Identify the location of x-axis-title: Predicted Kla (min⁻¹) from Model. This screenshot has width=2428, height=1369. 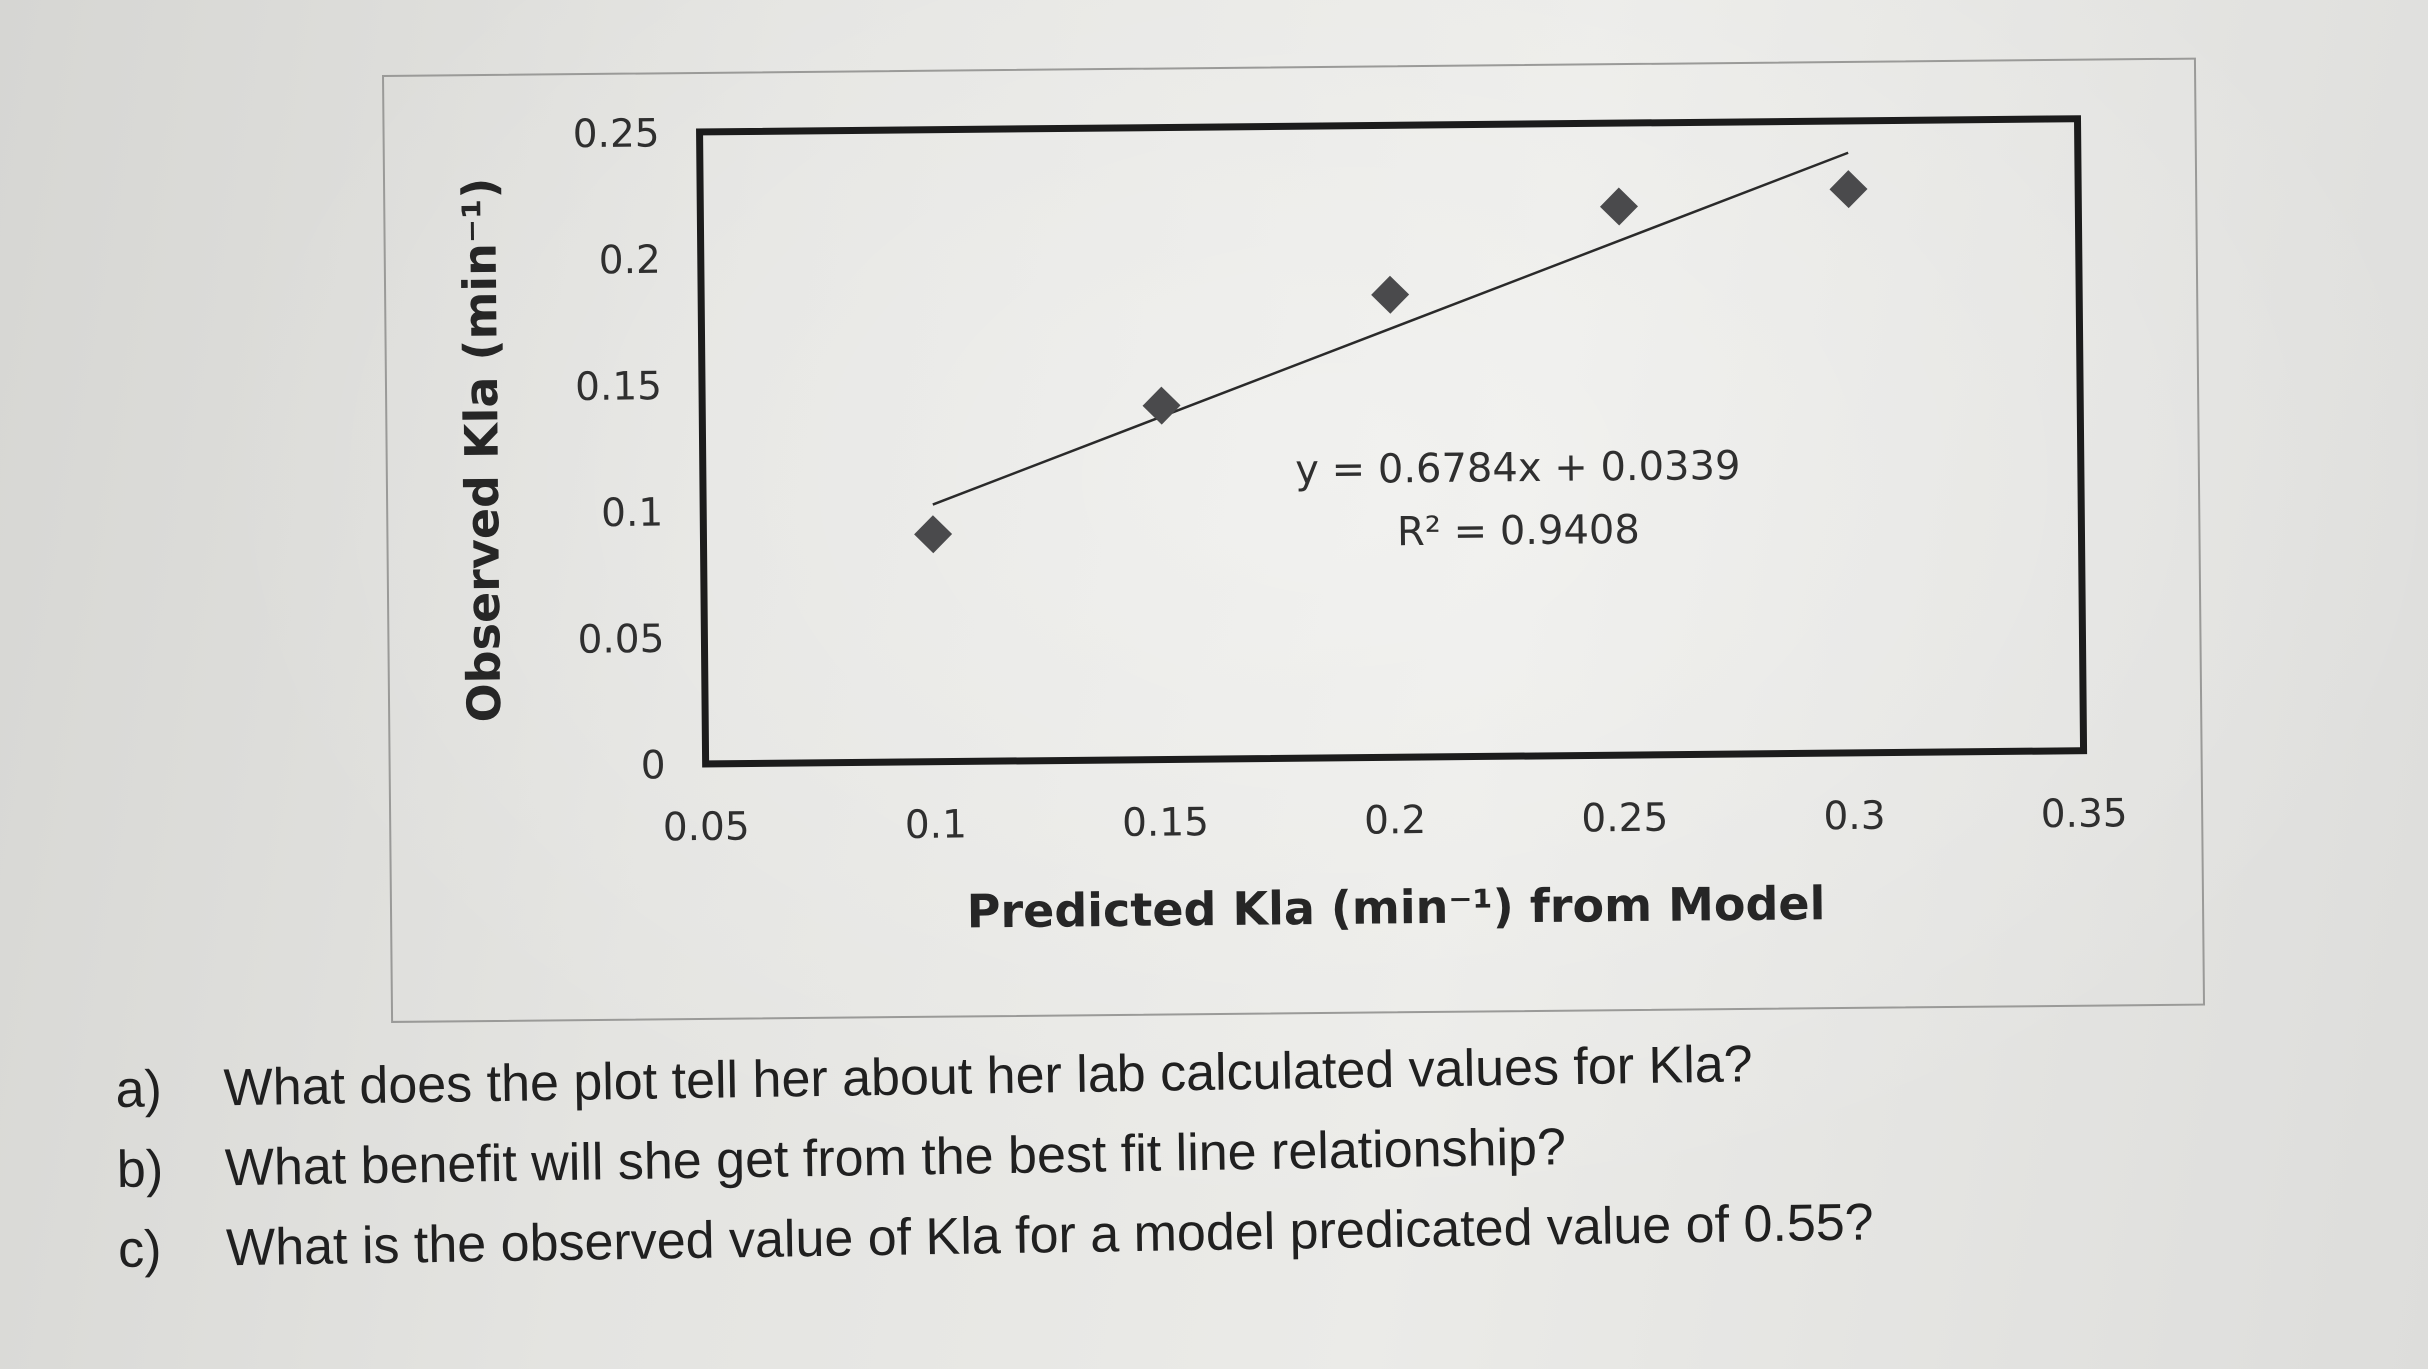
(1395, 907).